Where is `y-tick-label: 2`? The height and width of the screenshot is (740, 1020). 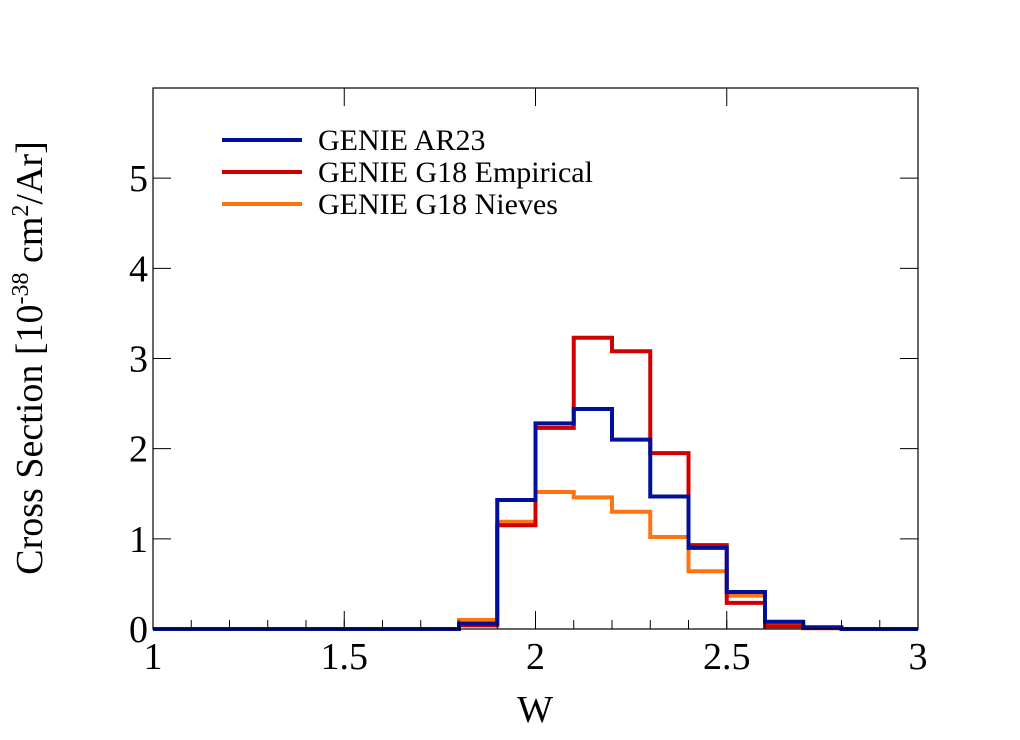 y-tick-label: 2 is located at coordinates (138, 450).